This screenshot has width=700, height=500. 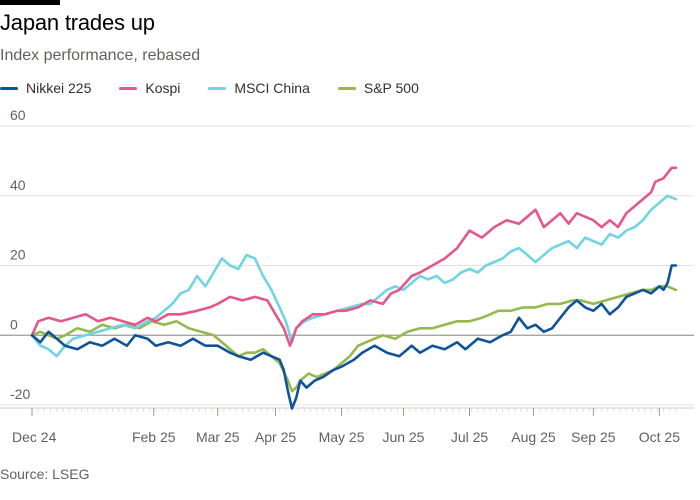 What do you see at coordinates (30, 2) in the screenshot?
I see `brand-bar` at bounding box center [30, 2].